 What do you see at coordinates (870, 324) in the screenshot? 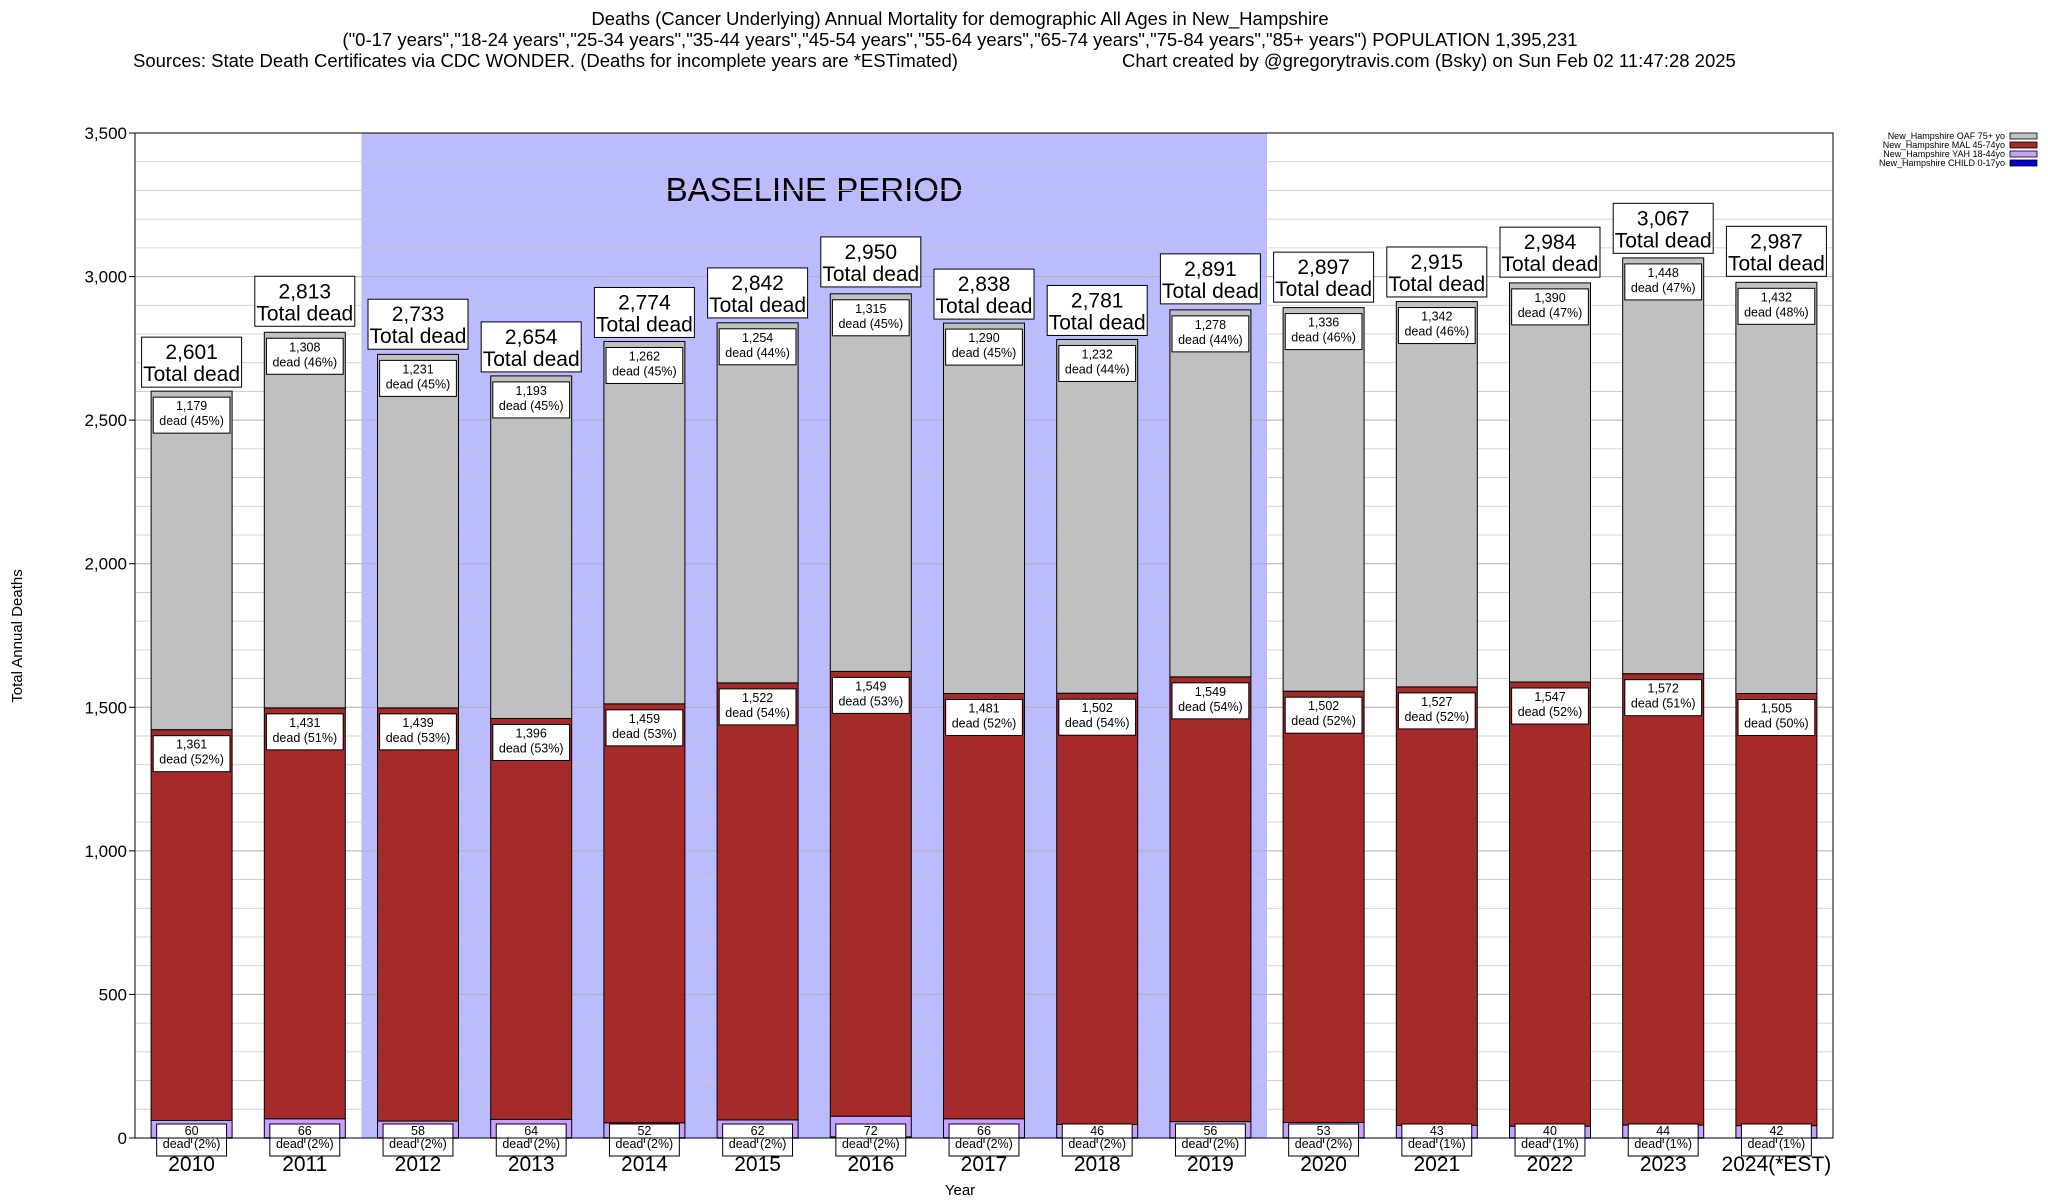
I see `label-oaf-text: dead (45%)` at bounding box center [870, 324].